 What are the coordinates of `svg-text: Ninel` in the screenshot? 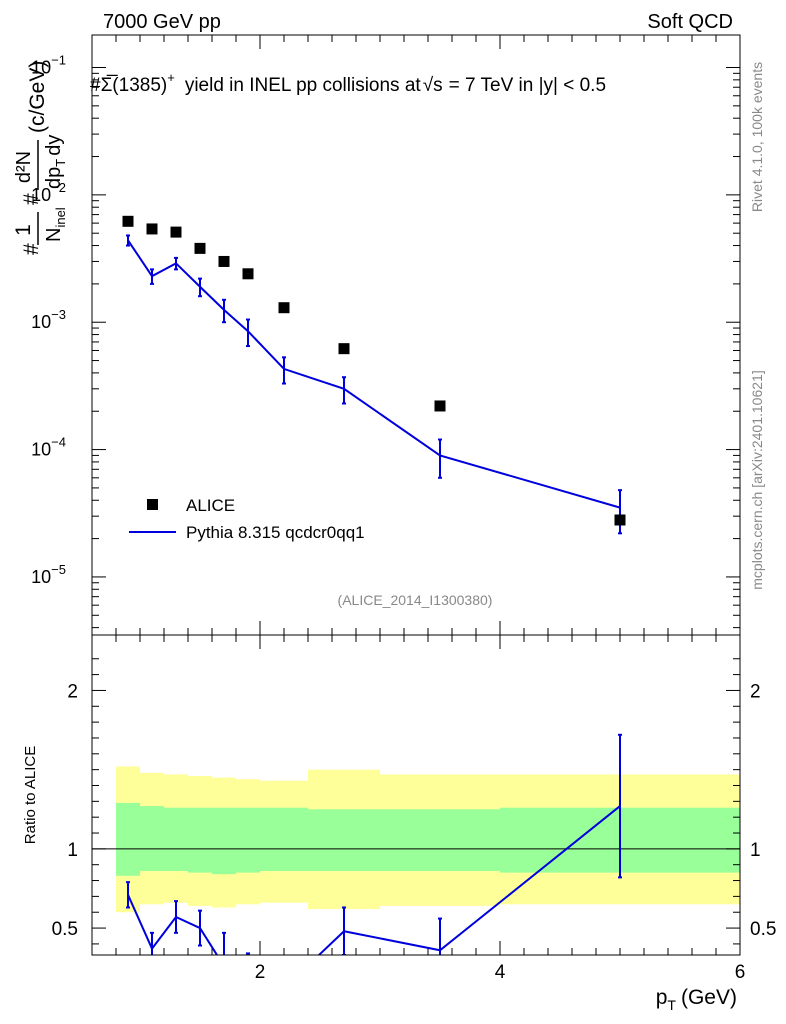 It's located at (55, 224).